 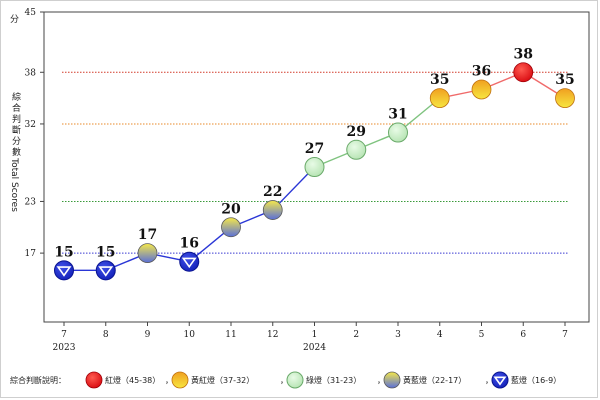 I want to click on legend-label: 紅燈（45-38）, so click(x=132, y=380).